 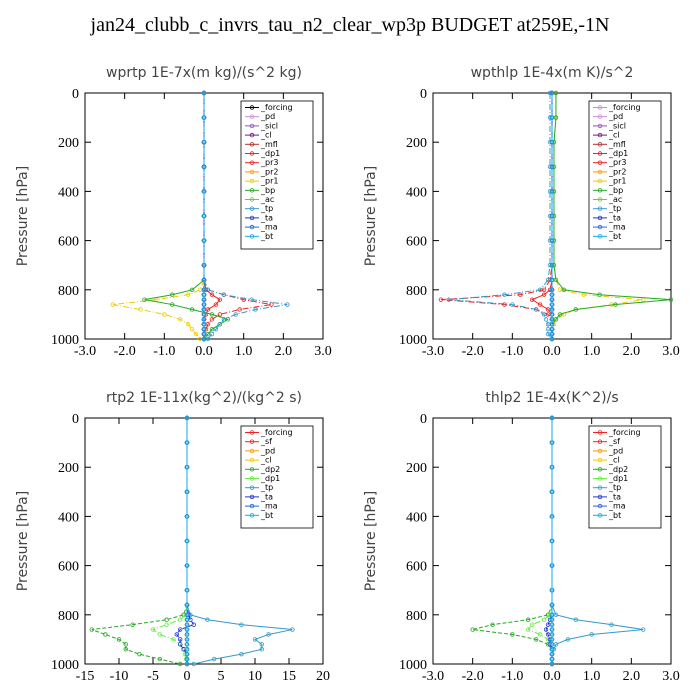 What do you see at coordinates (269, 125) in the screenshot?
I see `legend-label: _sicl` at bounding box center [269, 125].